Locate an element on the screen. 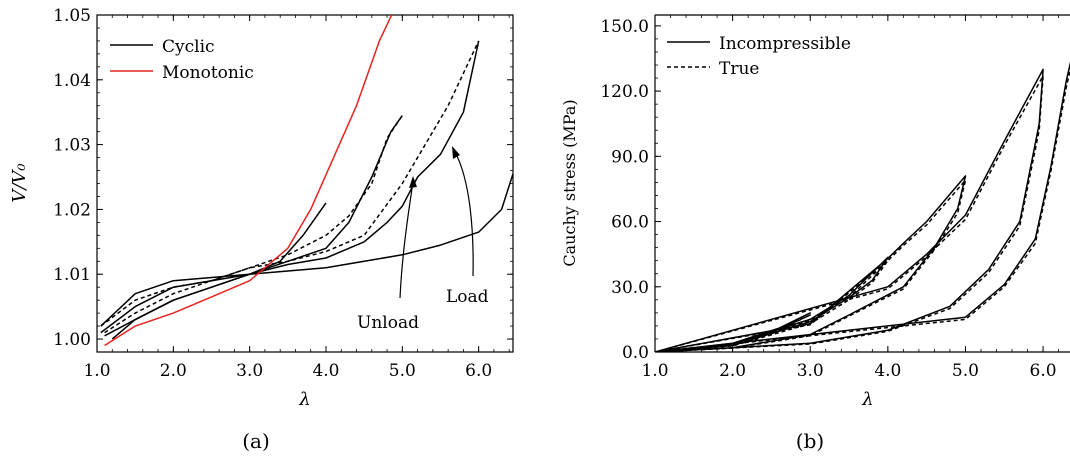 The height and width of the screenshot is (465, 1070). panel-b-xtick-label: 5.0 is located at coordinates (965, 371).